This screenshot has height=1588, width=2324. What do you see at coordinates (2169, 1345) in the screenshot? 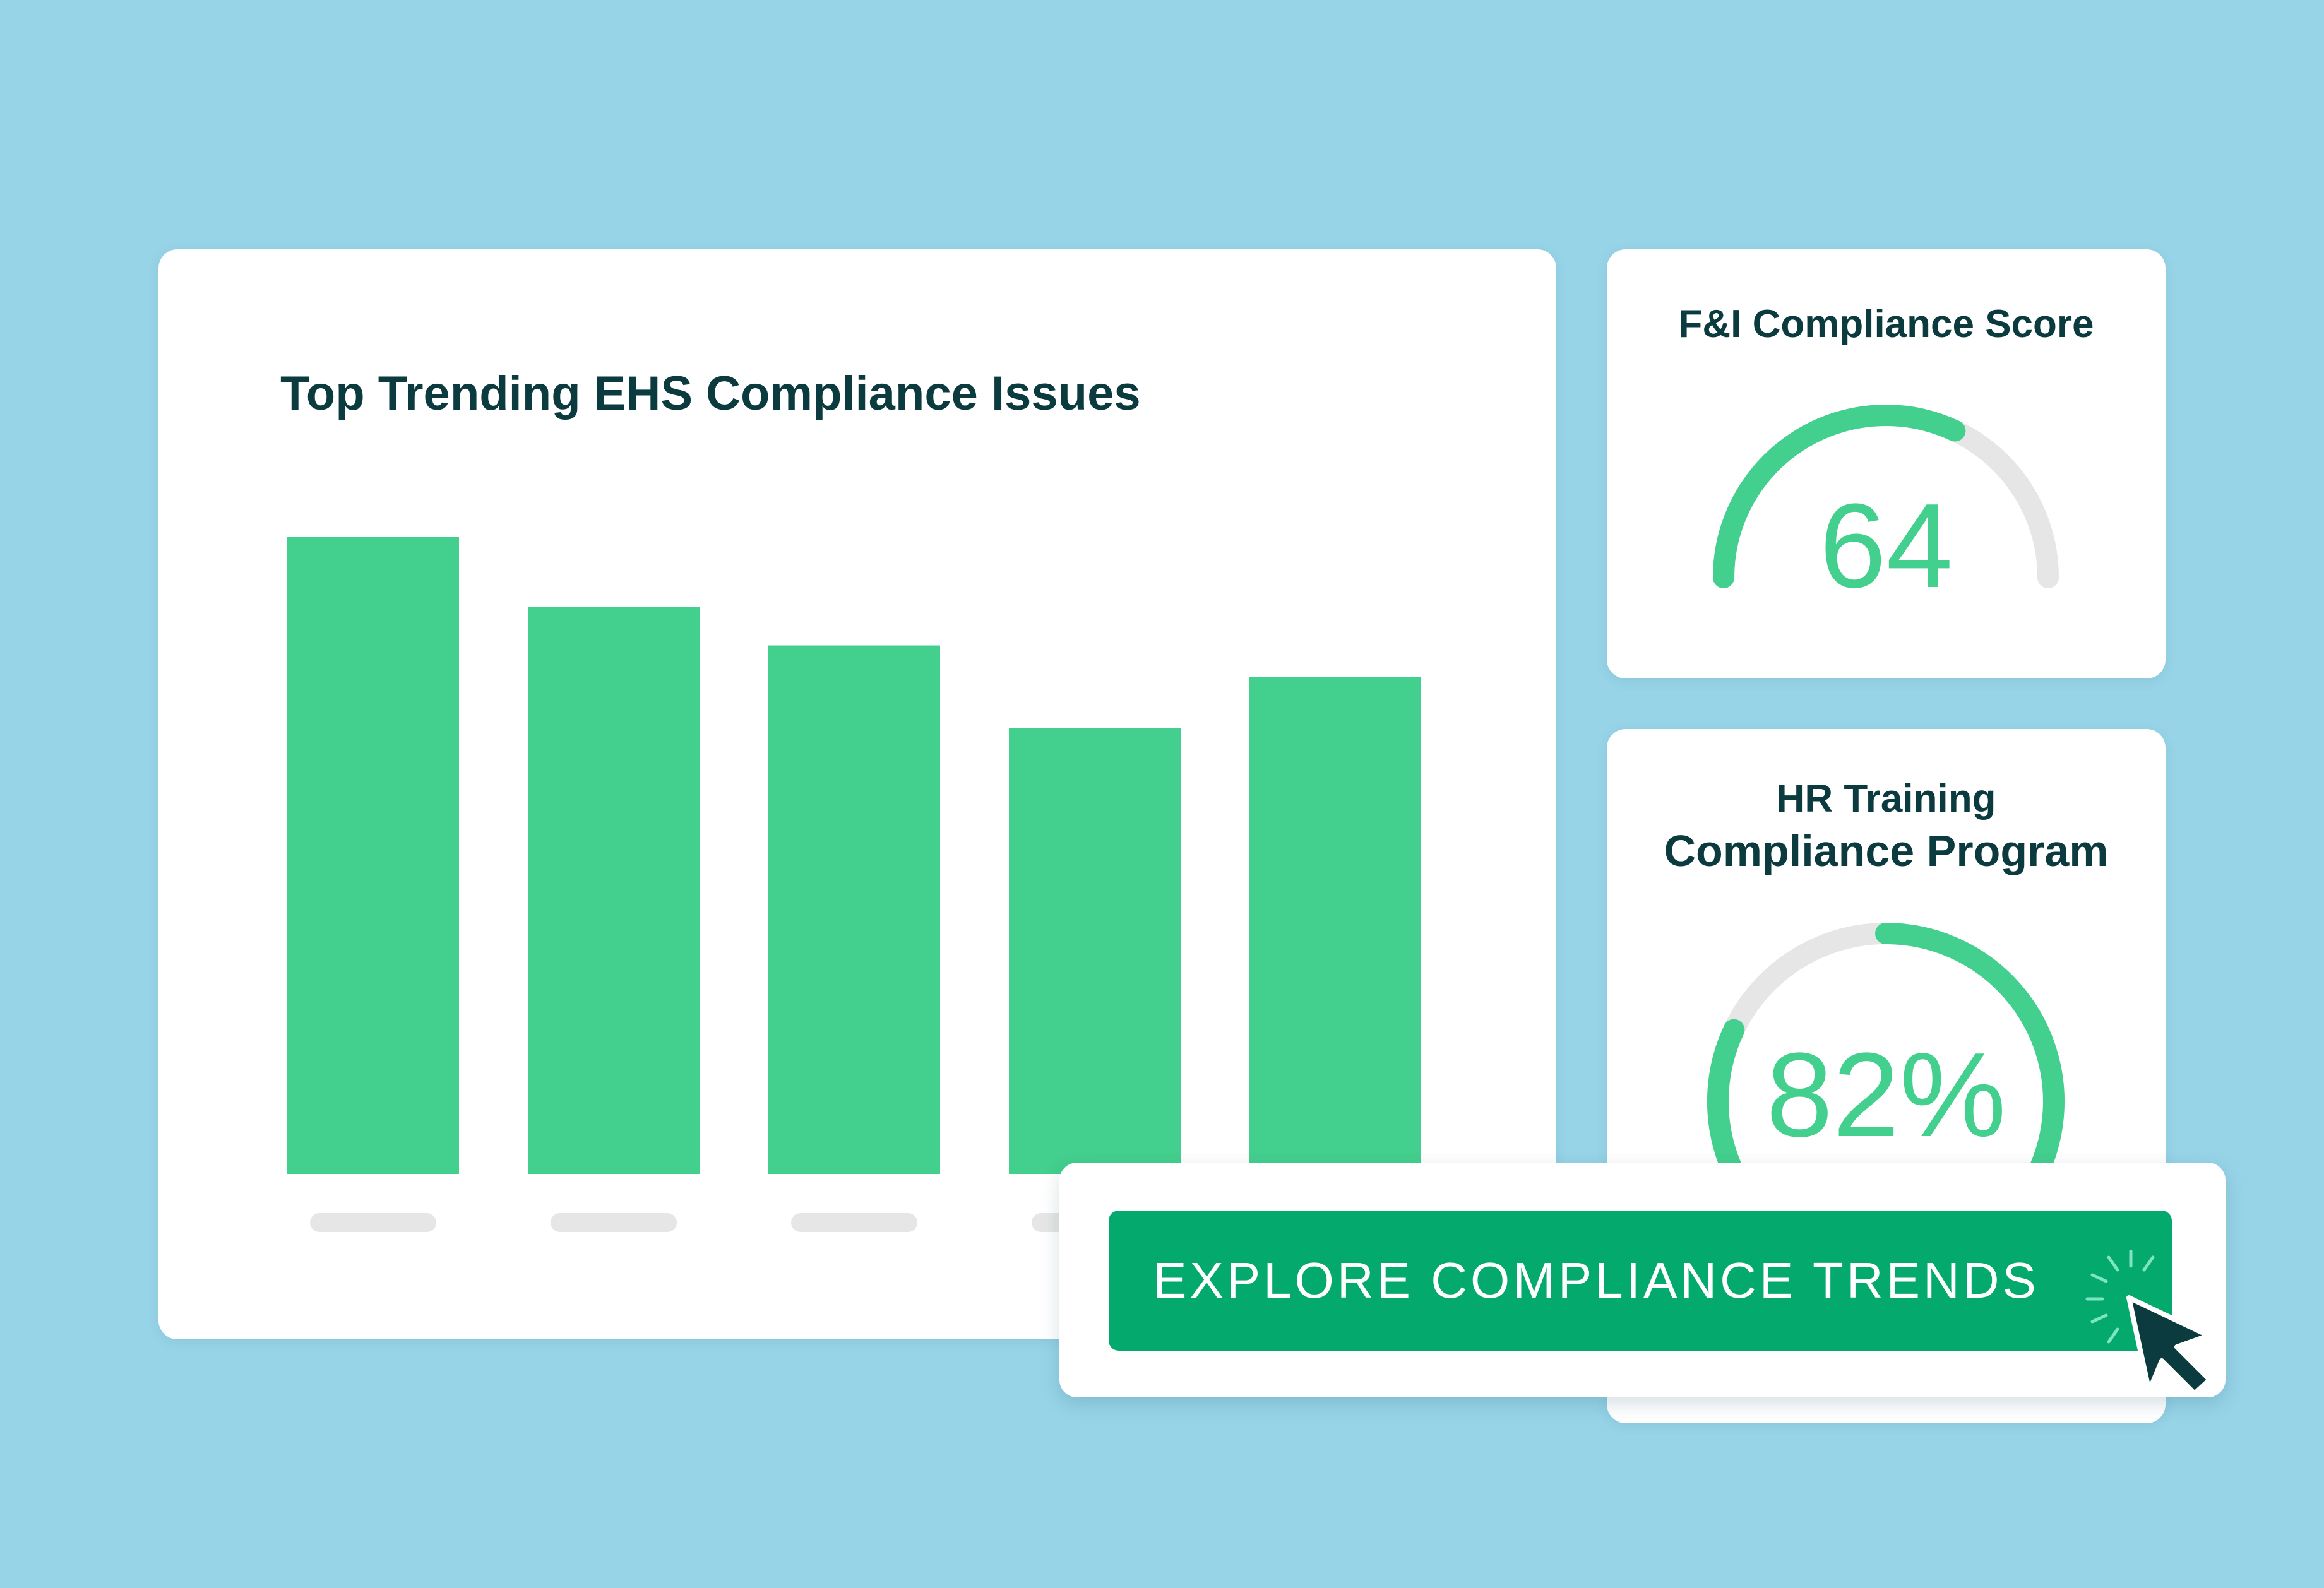
I see `cursor-arrow-icon` at bounding box center [2169, 1345].